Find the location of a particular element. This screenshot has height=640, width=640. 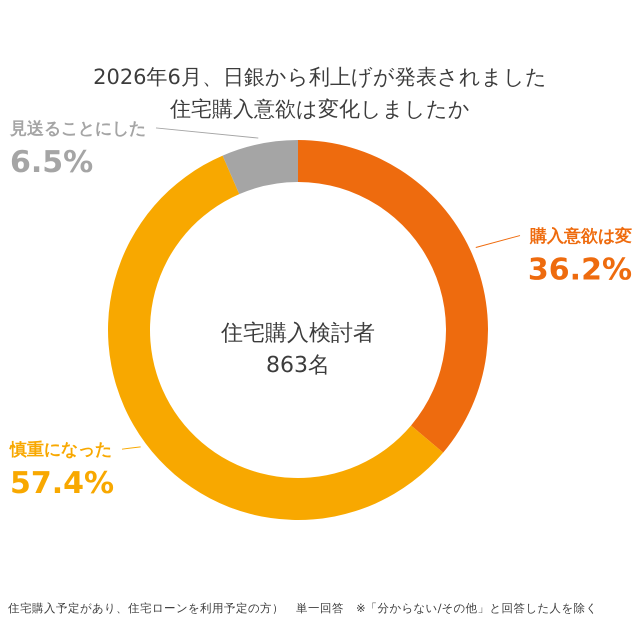

text: 住宅購入予定があり、住宅ローンを利用予定の方） 単一回答 ※「分からない/その他」と回答した人を除く is located at coordinates (302, 608).